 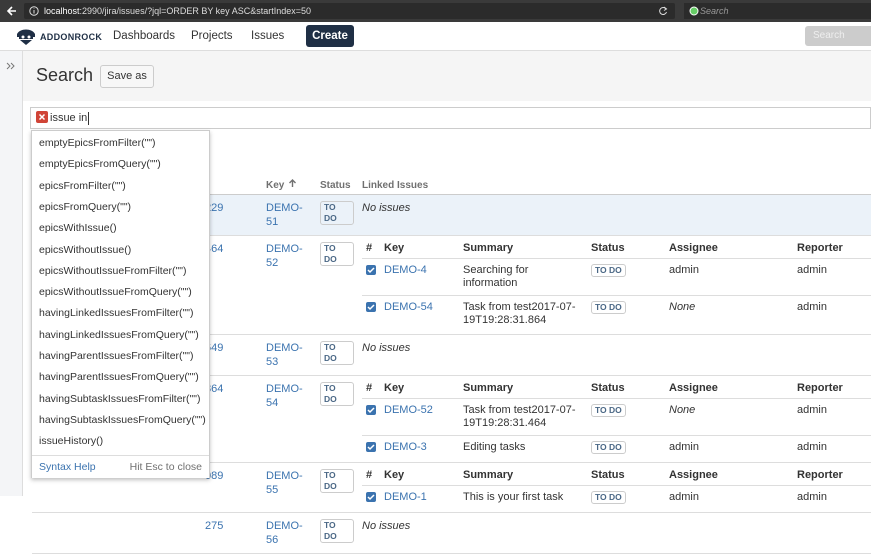 What do you see at coordinates (284, 355) in the screenshot?
I see `issue-key: DEMO-53` at bounding box center [284, 355].